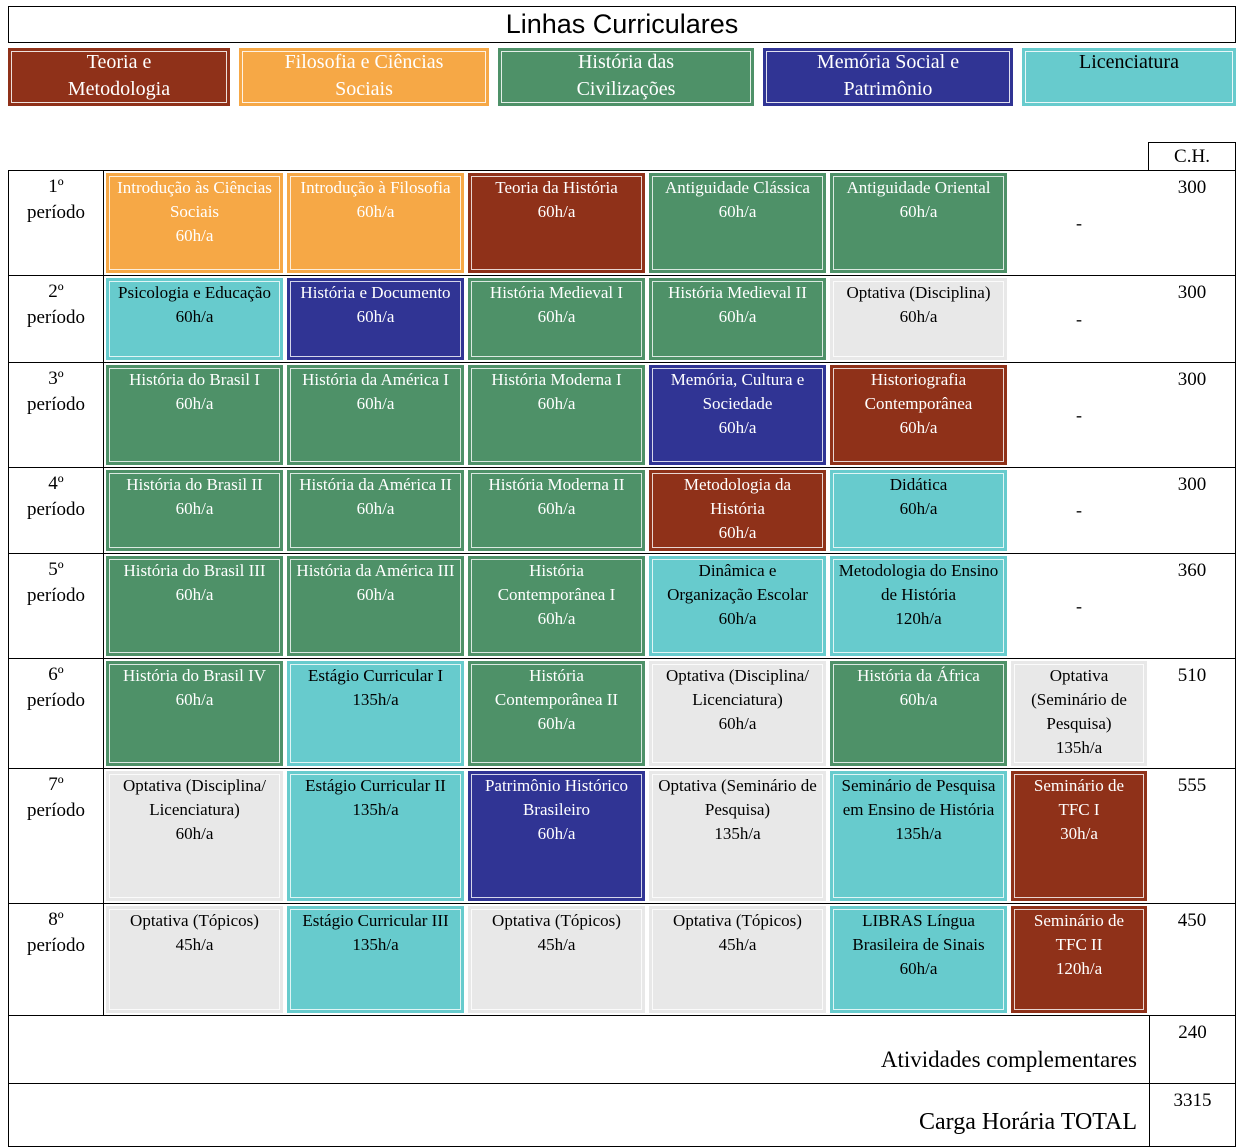  What do you see at coordinates (556, 713) in the screenshot?
I see `course-cell: História Contemporânea II 60h/a` at bounding box center [556, 713].